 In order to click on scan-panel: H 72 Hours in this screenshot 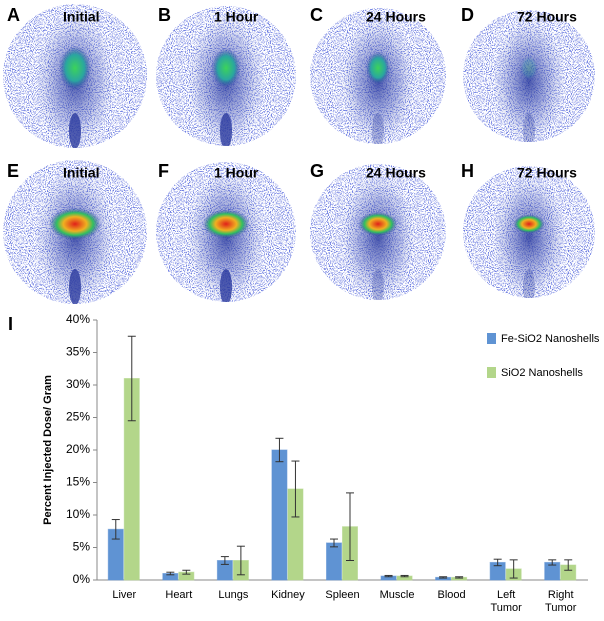, I will do `click(528, 229)`.